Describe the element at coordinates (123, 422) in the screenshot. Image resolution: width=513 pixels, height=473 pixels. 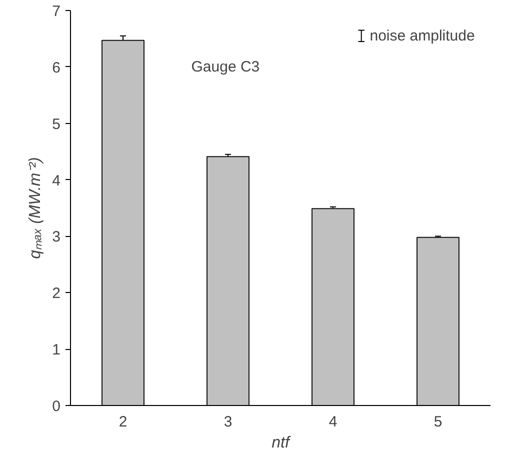
I see `x-tick-label: 2` at that location.